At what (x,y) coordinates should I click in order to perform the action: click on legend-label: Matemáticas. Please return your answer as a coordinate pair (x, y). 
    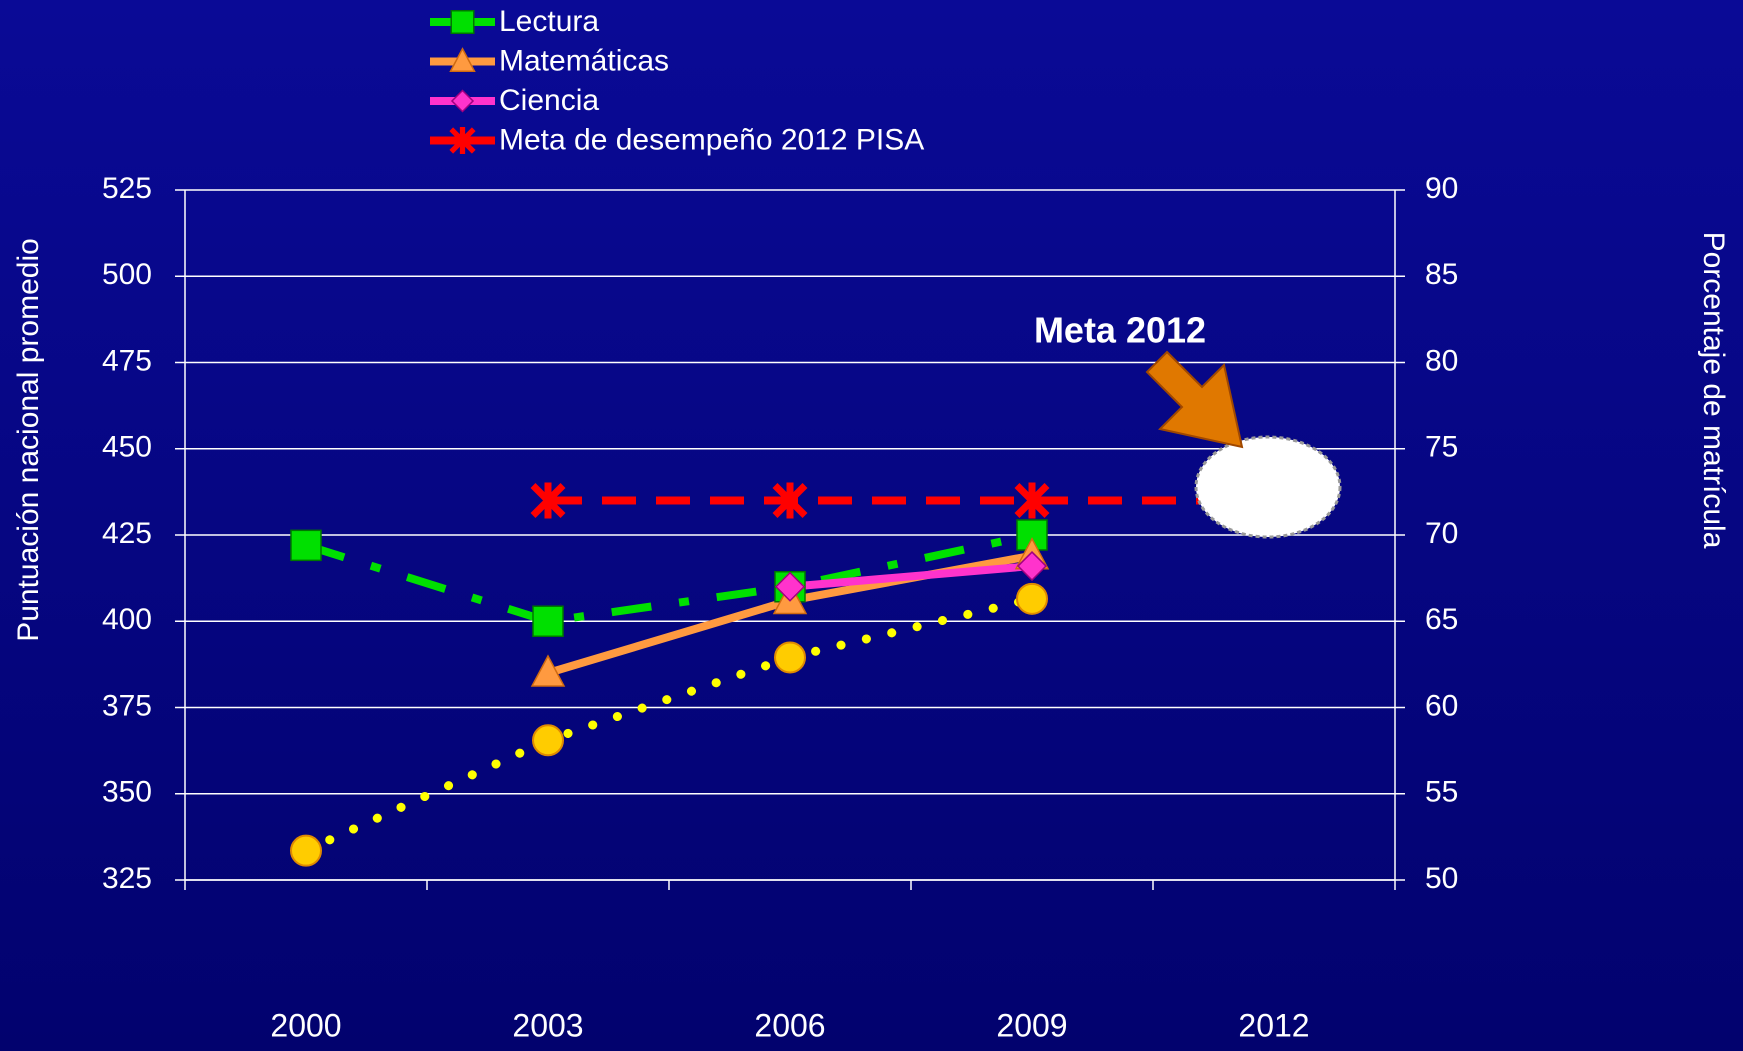
    Looking at the image, I should click on (584, 60).